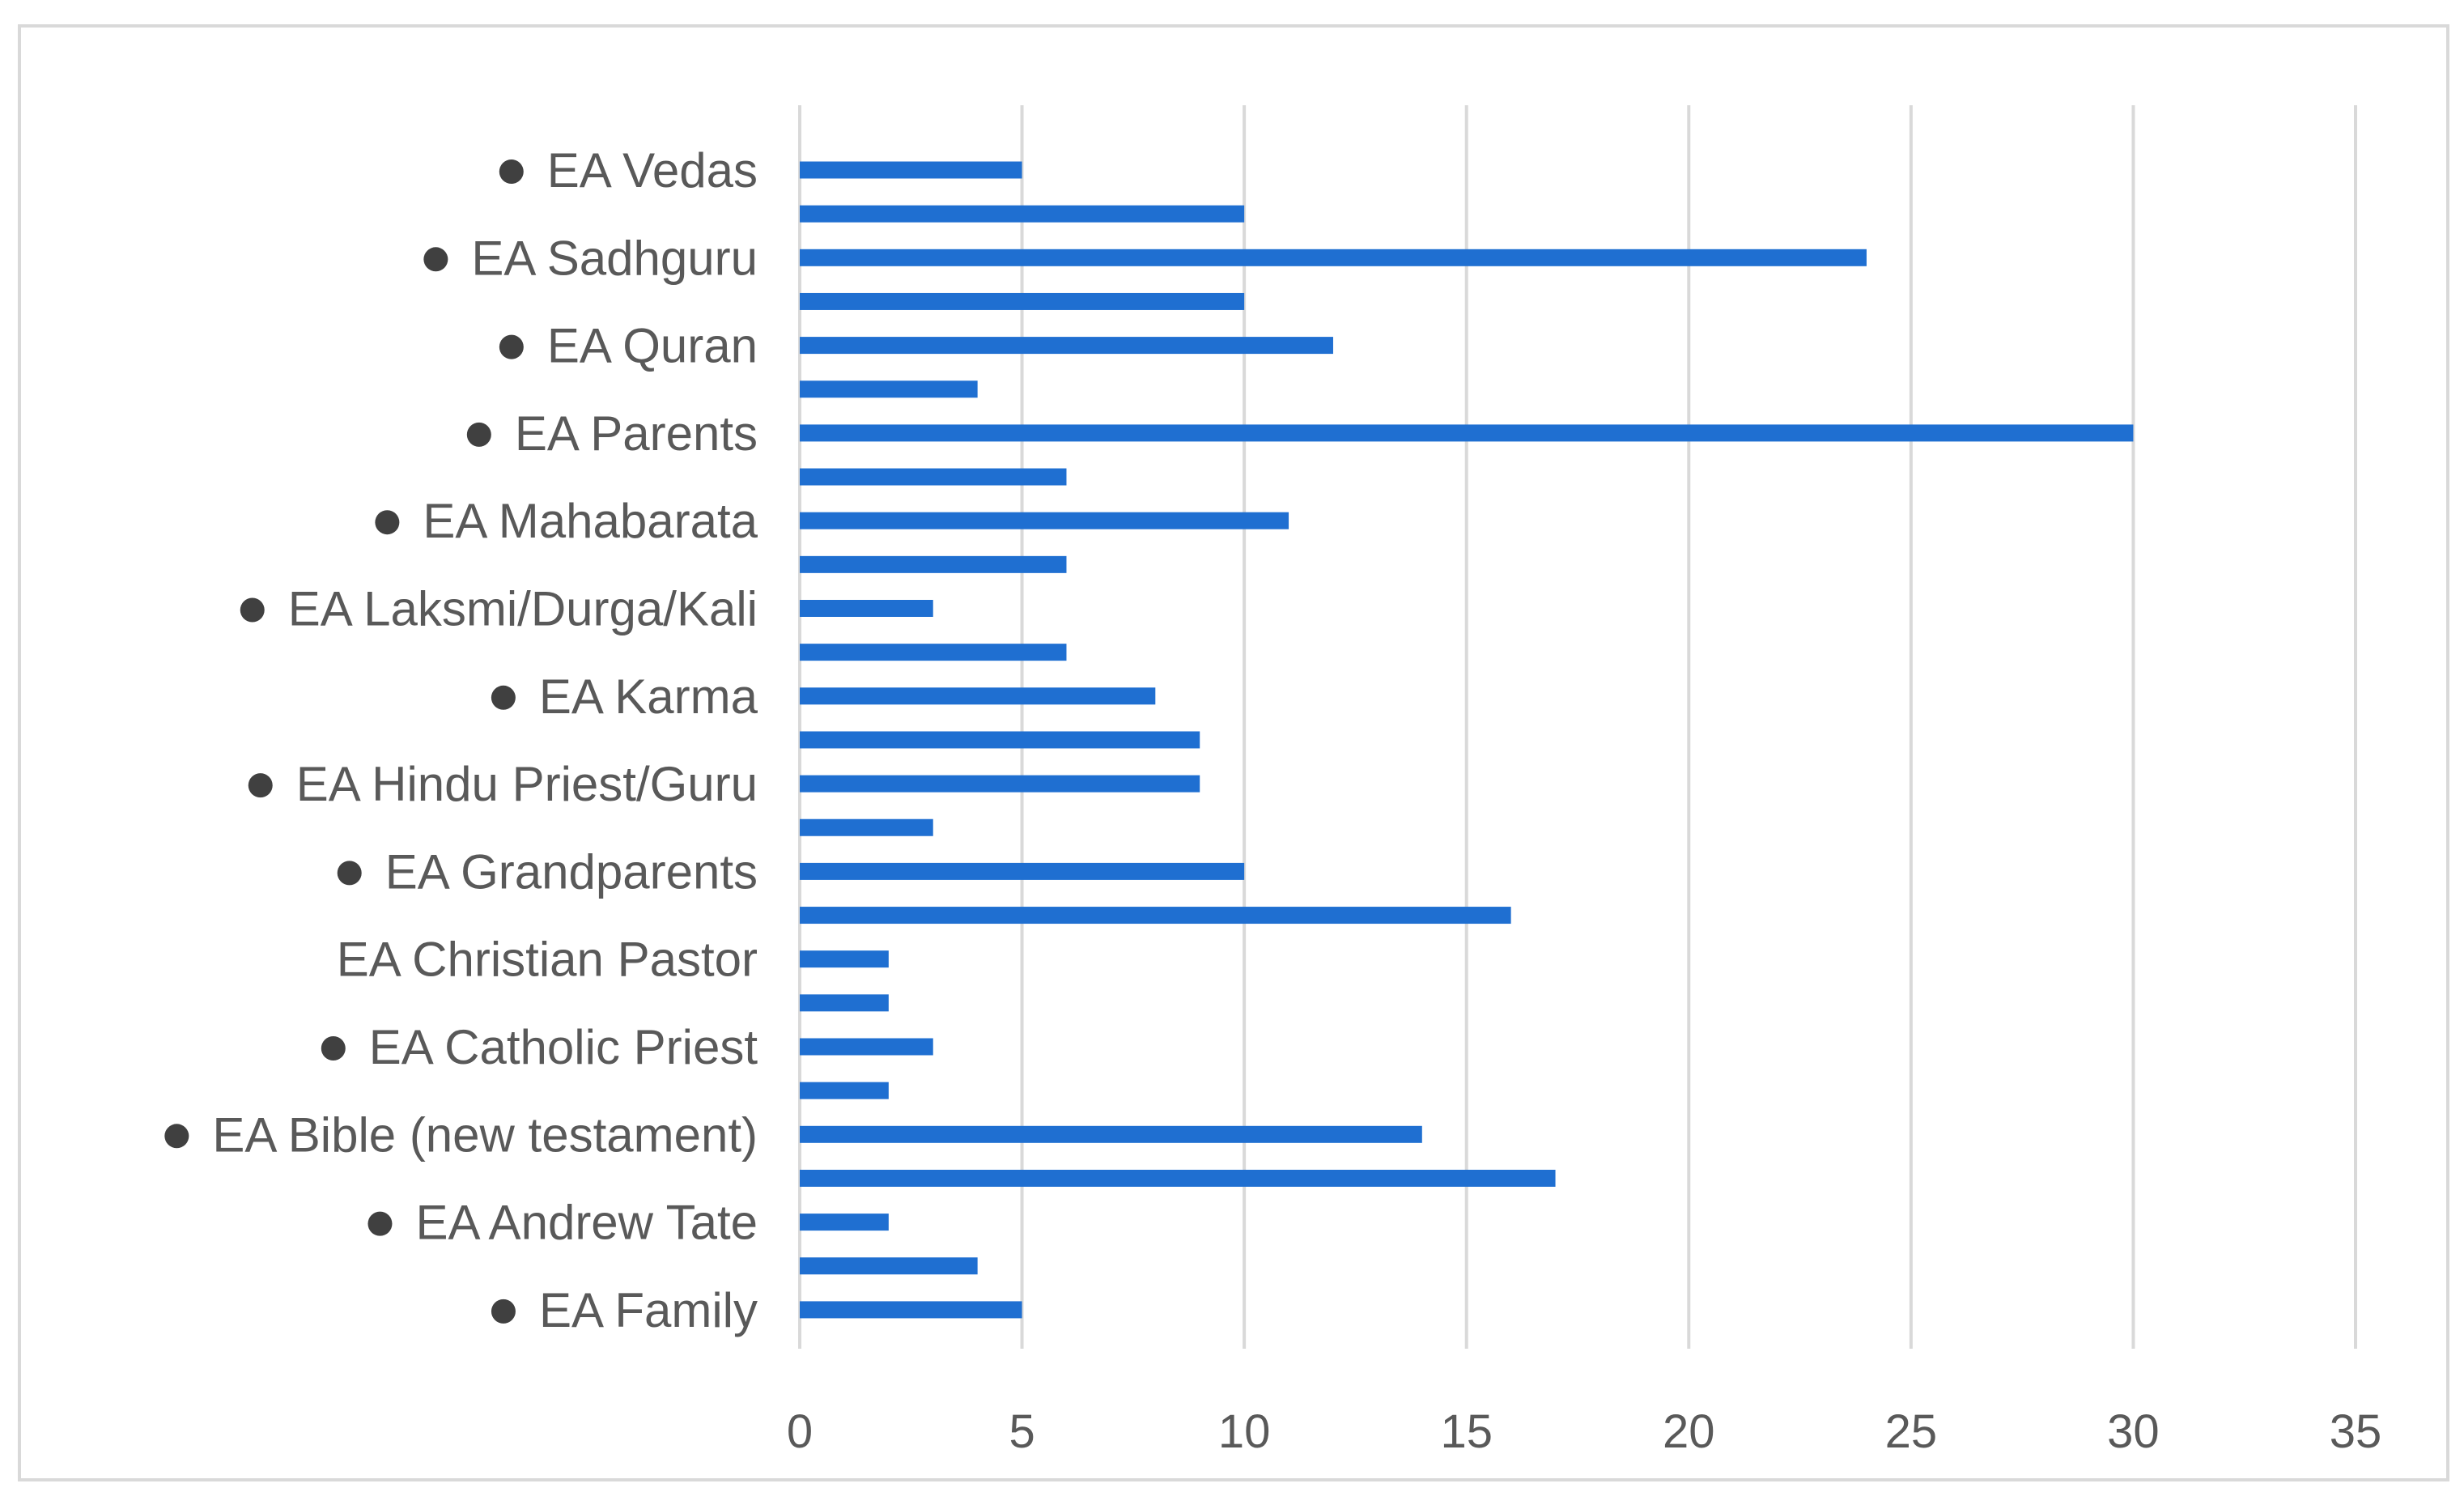 The height and width of the screenshot is (1509, 2464). What do you see at coordinates (1584, 1431) in the screenshot?
I see `x-axis-tick-labels: 0 5 10 15 20 25 30 35` at bounding box center [1584, 1431].